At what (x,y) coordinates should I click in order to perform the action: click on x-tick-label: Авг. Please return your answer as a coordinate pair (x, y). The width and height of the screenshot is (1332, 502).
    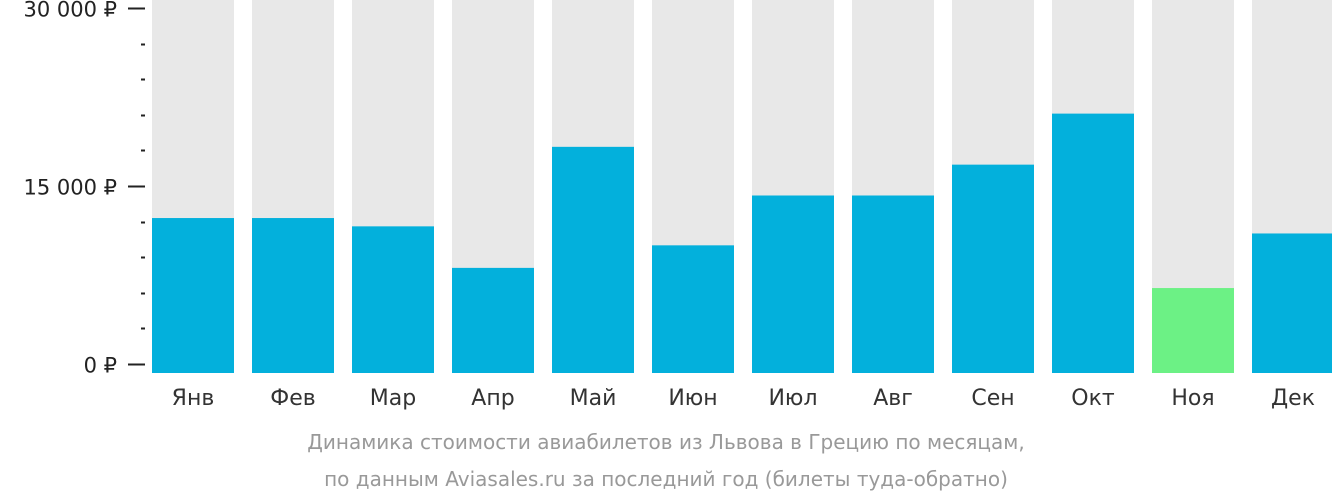
    Looking at the image, I should click on (893, 398).